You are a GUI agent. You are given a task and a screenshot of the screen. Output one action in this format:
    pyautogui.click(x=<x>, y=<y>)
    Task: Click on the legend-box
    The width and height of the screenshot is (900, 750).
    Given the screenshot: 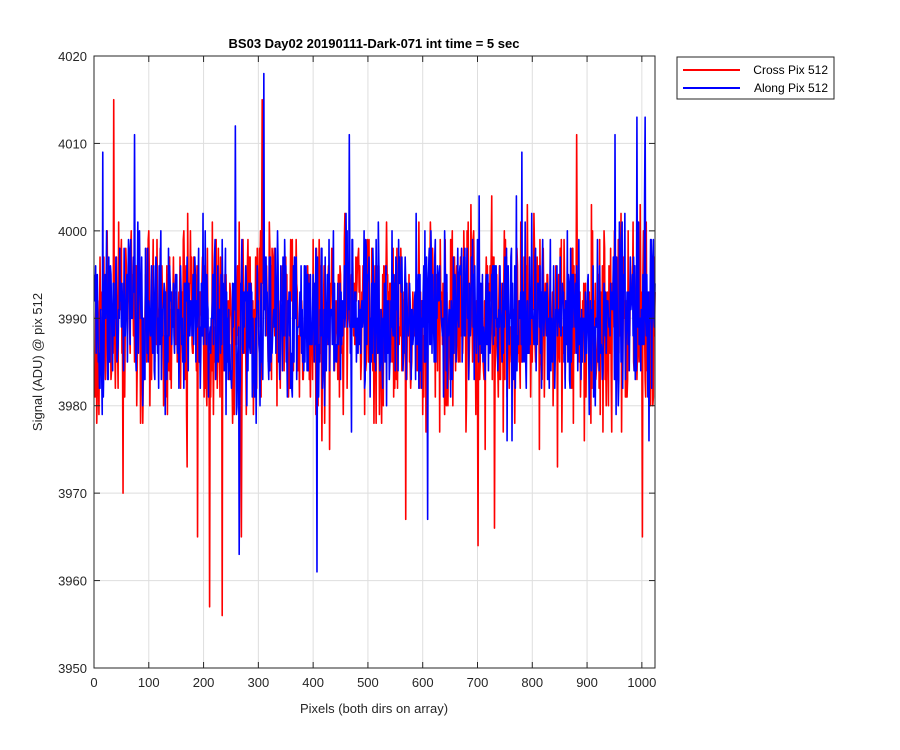 What is the action you would take?
    pyautogui.click(x=755, y=78)
    